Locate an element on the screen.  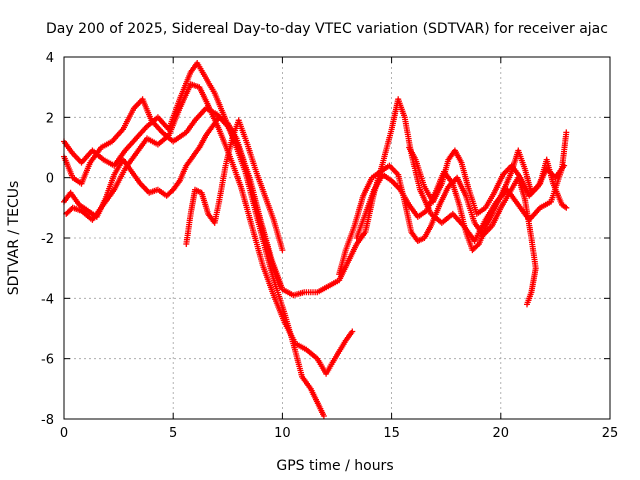
y-tick-label: -6 is located at coordinates (47, 360).